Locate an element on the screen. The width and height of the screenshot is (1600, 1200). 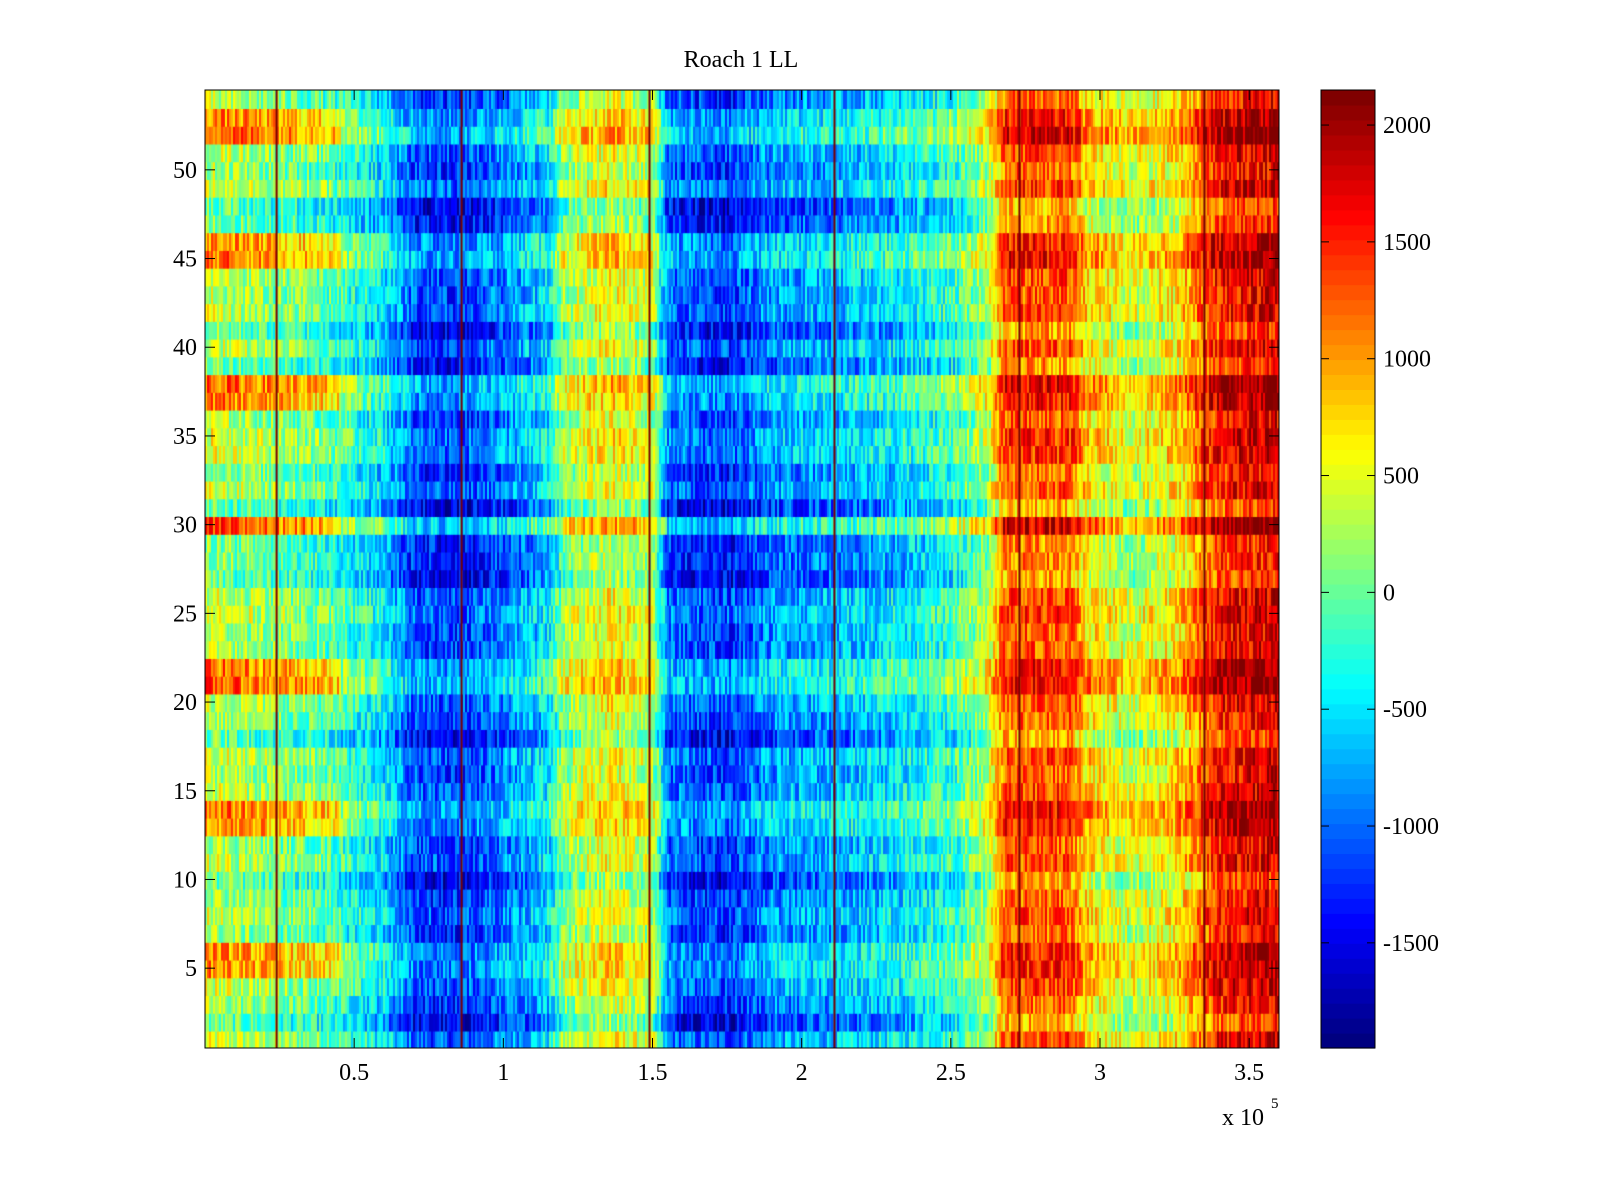
x-axis-exponent: x 10 5 is located at coordinates (1250, 1113).